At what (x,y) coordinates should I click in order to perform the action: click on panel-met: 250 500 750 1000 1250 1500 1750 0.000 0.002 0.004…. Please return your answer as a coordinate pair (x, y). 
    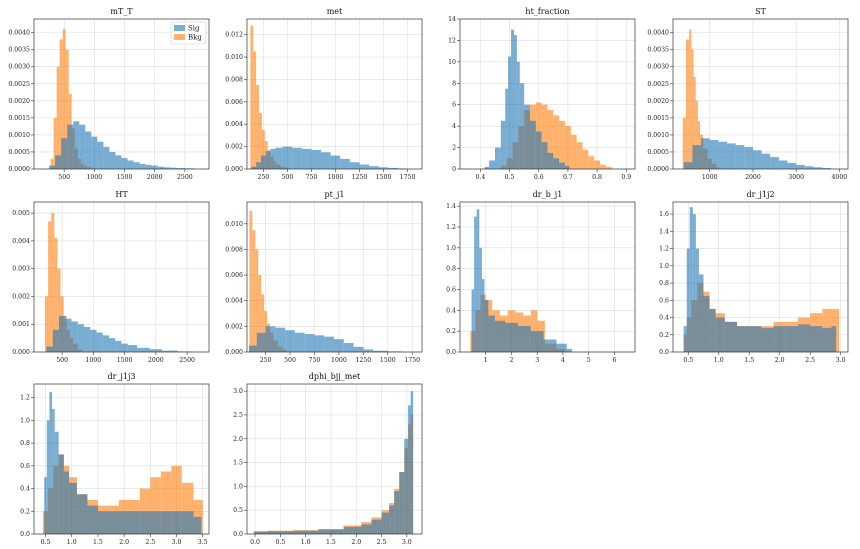
    Looking at the image, I should click on (324, 94).